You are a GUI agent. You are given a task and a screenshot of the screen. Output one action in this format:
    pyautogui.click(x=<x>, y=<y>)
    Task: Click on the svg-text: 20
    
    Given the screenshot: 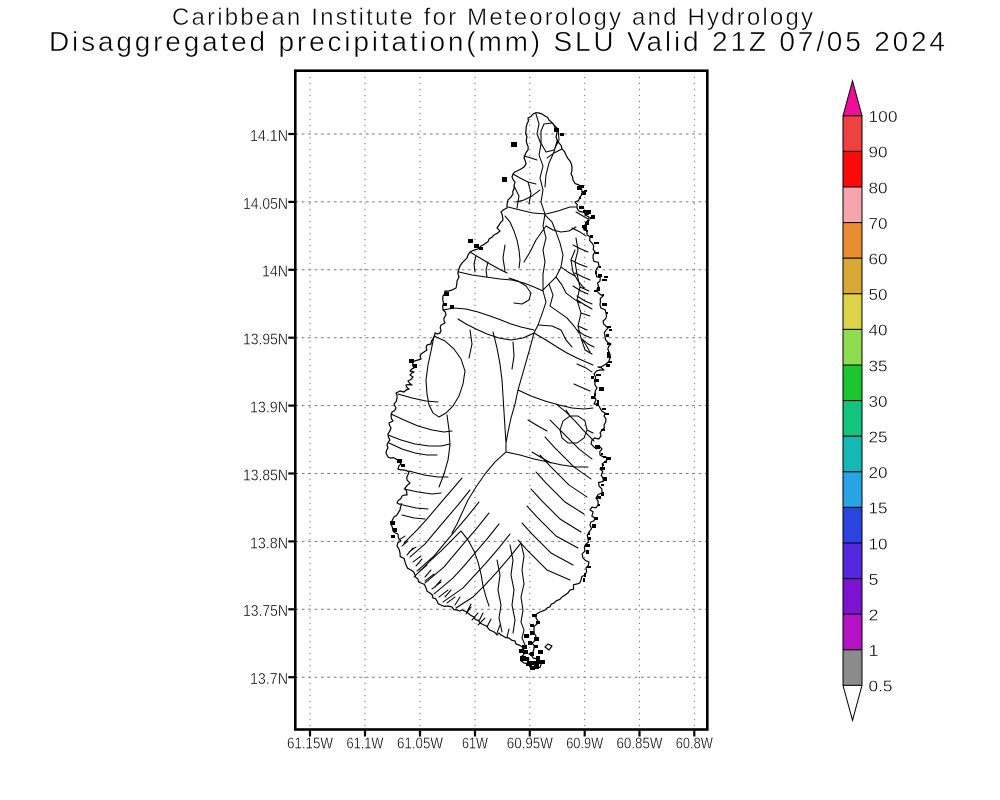 What is the action you would take?
    pyautogui.click(x=878, y=473)
    